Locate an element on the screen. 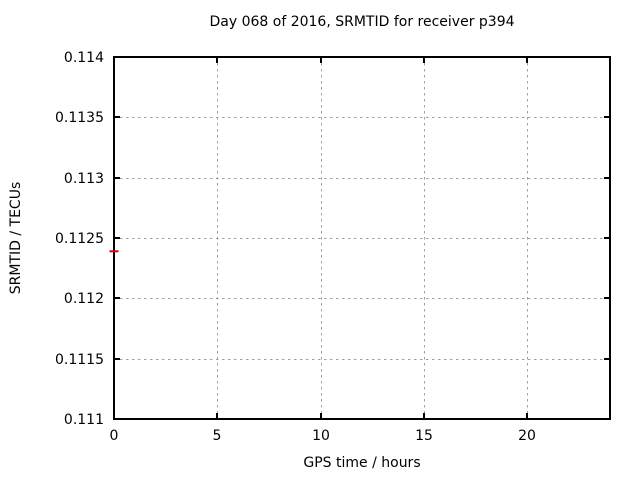 The height and width of the screenshot is (480, 640). y-tick-label: 0.1125 is located at coordinates (79, 239).